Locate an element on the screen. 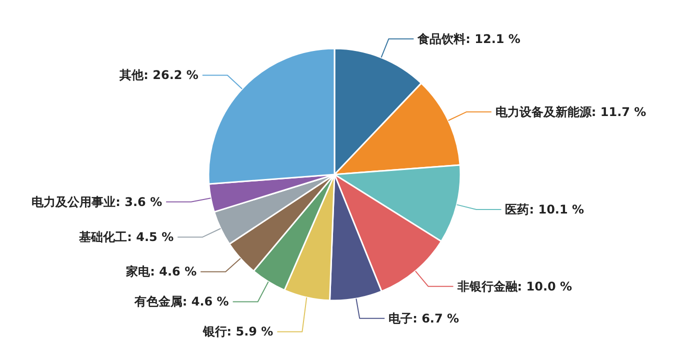  slice-label: 其他: 26.2 % is located at coordinates (158, 75).